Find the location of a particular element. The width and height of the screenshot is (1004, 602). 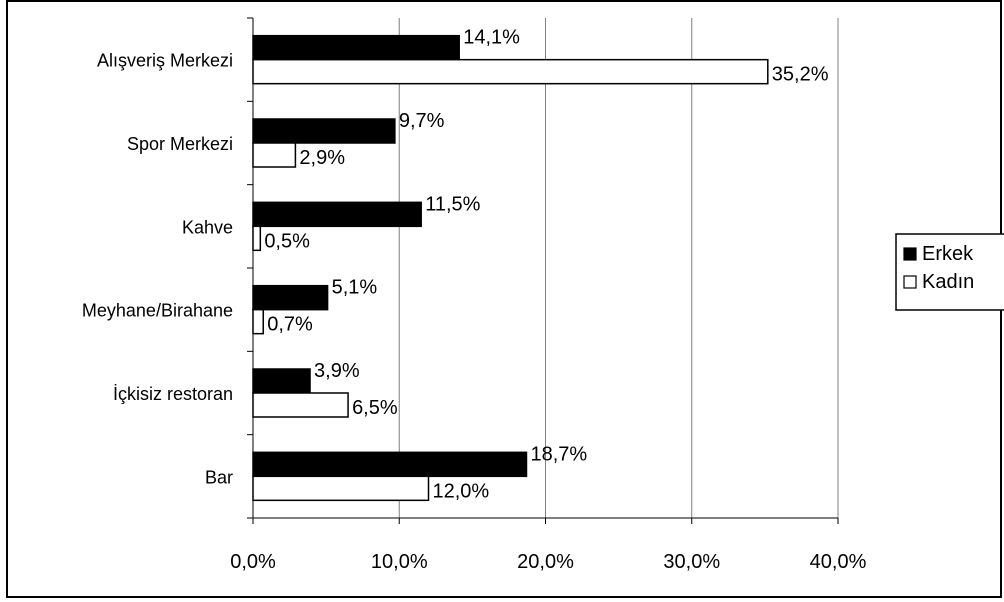

category-label: Spor Merkezi is located at coordinates (180, 144).